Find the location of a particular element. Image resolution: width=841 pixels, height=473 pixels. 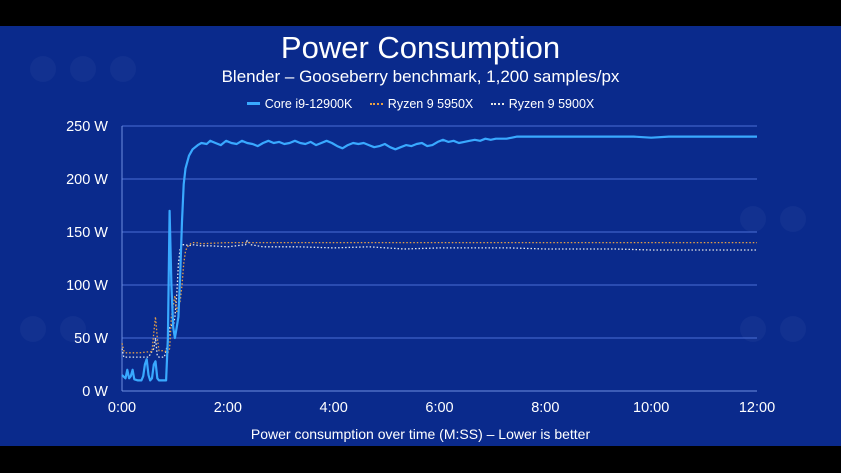

legend-label: Core i9-12900K is located at coordinates (308, 103).